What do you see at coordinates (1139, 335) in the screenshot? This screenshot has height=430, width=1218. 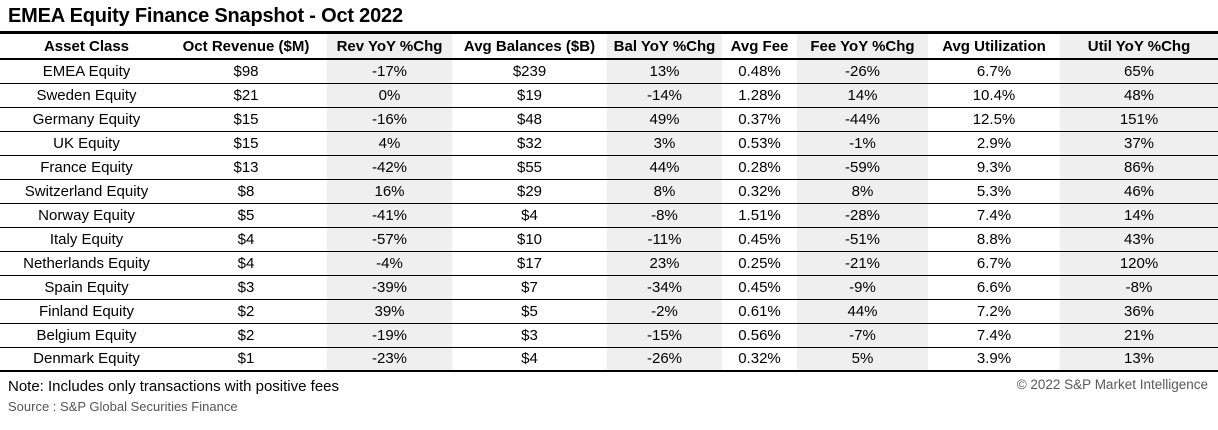 I see `value-cell: 21%` at bounding box center [1139, 335].